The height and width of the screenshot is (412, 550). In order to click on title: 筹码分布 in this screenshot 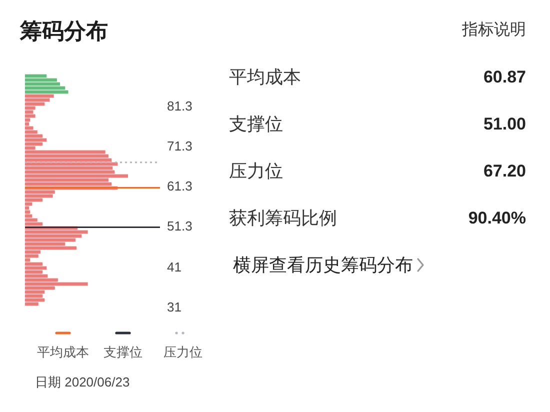, I will do `click(64, 31)`.